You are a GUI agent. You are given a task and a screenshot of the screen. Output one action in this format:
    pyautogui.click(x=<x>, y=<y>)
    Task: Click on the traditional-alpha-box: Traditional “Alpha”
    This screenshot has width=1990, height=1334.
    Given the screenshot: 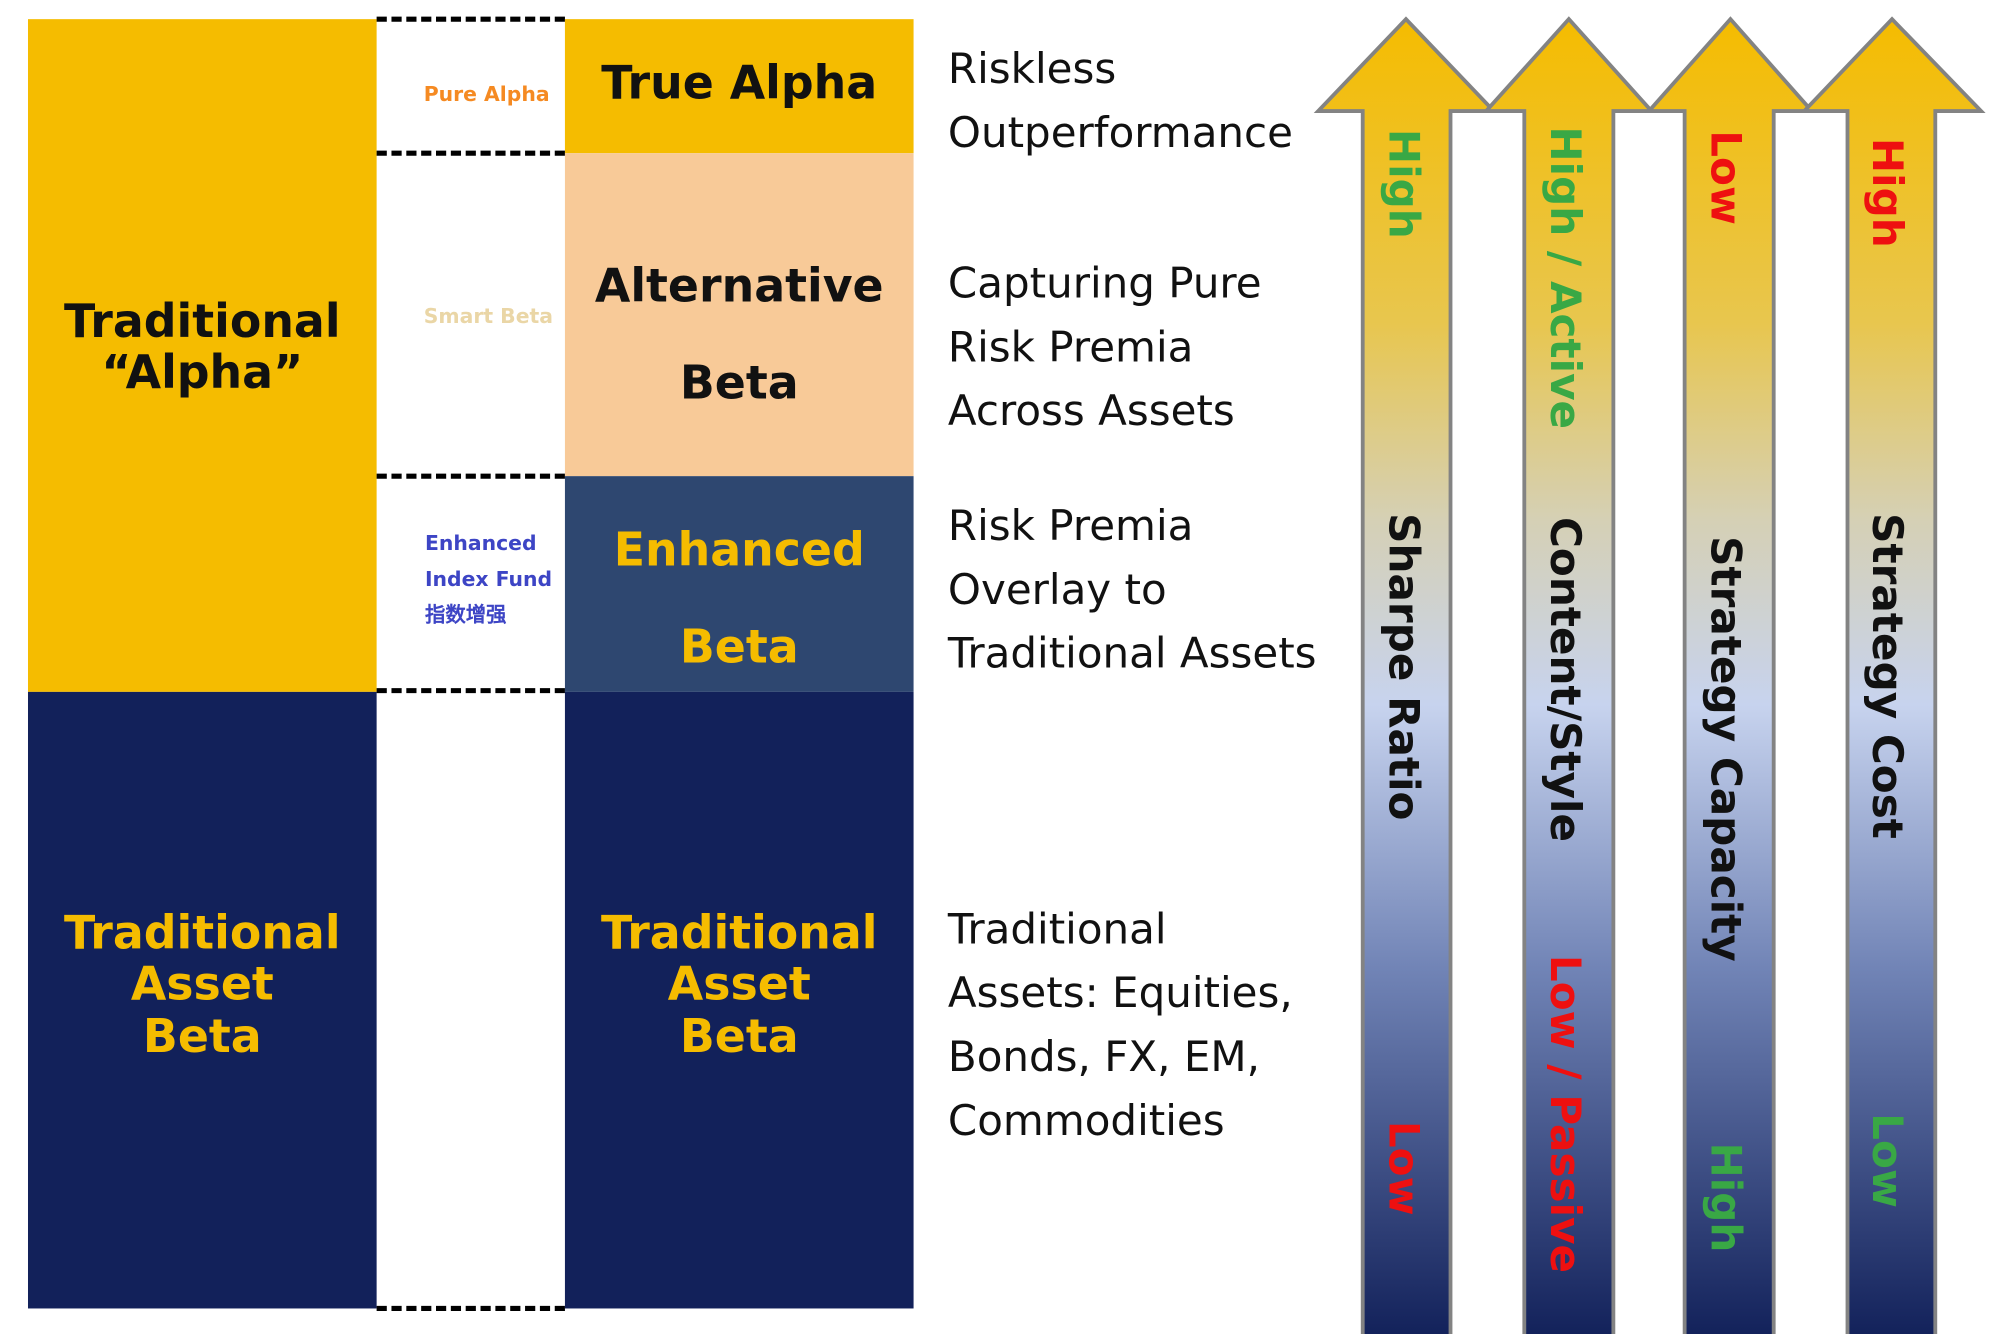 What is the action you would take?
    pyautogui.click(x=202, y=355)
    